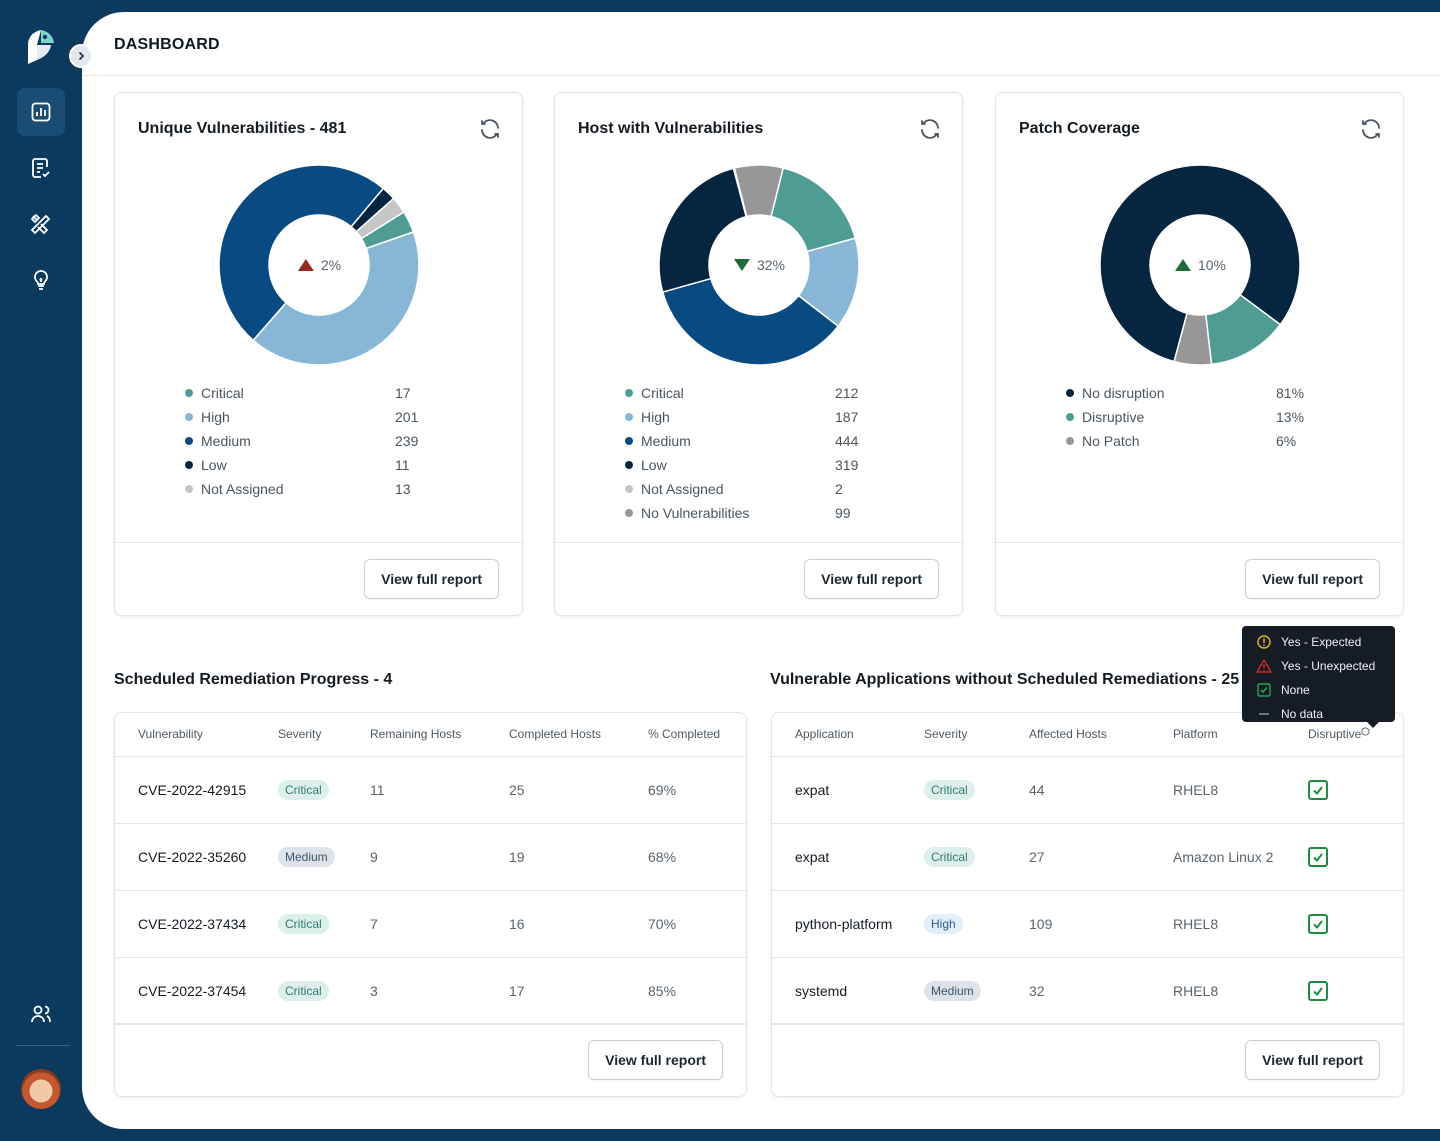 This screenshot has height=1141, width=1440. I want to click on table-row: expat Critical 44 RHEL8, so click(1087, 790).